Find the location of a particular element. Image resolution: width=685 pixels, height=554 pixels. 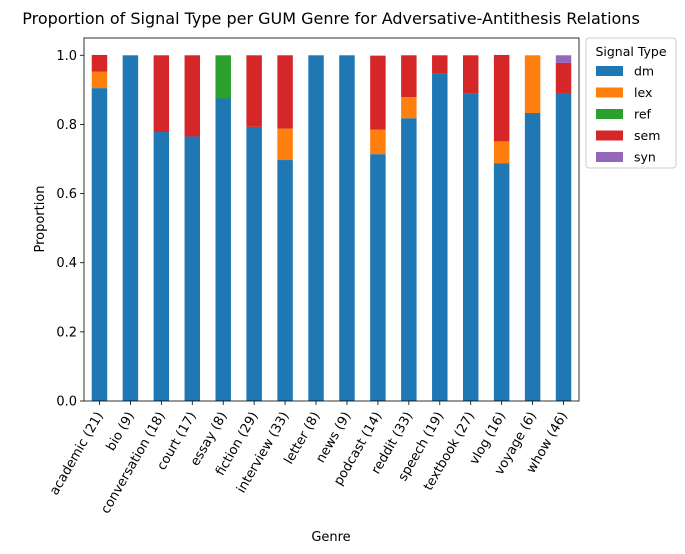

y-tick-label: 0.2 is located at coordinates (66, 332).